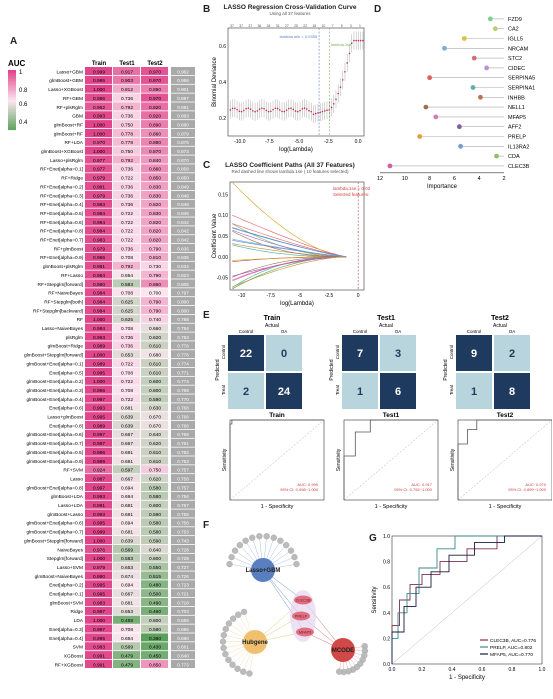 The height and width of the screenshot is (699, 553). I want to click on mean-auc-value: 0.763, so click(183, 461).